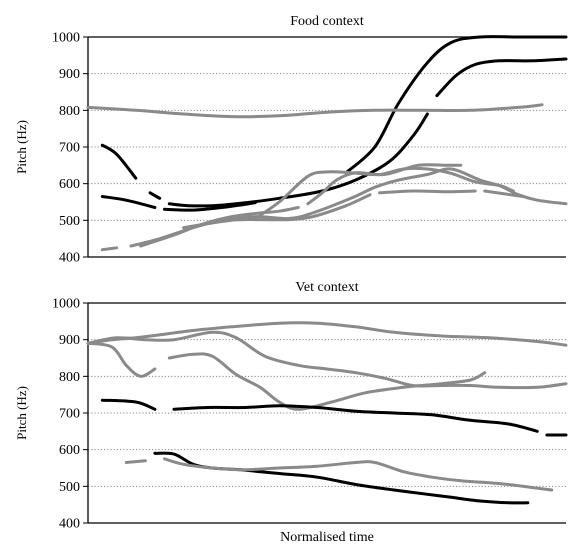  I want to click on panel-title: Vet context, so click(326, 287).